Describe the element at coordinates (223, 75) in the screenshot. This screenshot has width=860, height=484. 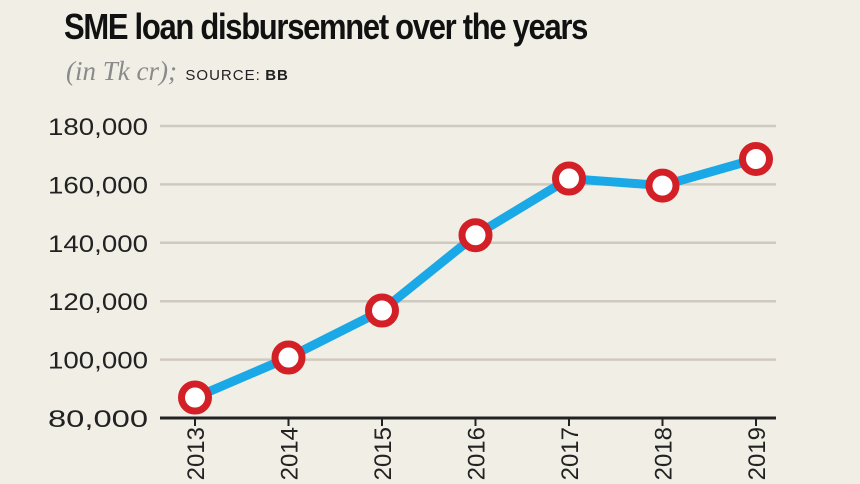
I see `source-label: SOURCE:` at that location.